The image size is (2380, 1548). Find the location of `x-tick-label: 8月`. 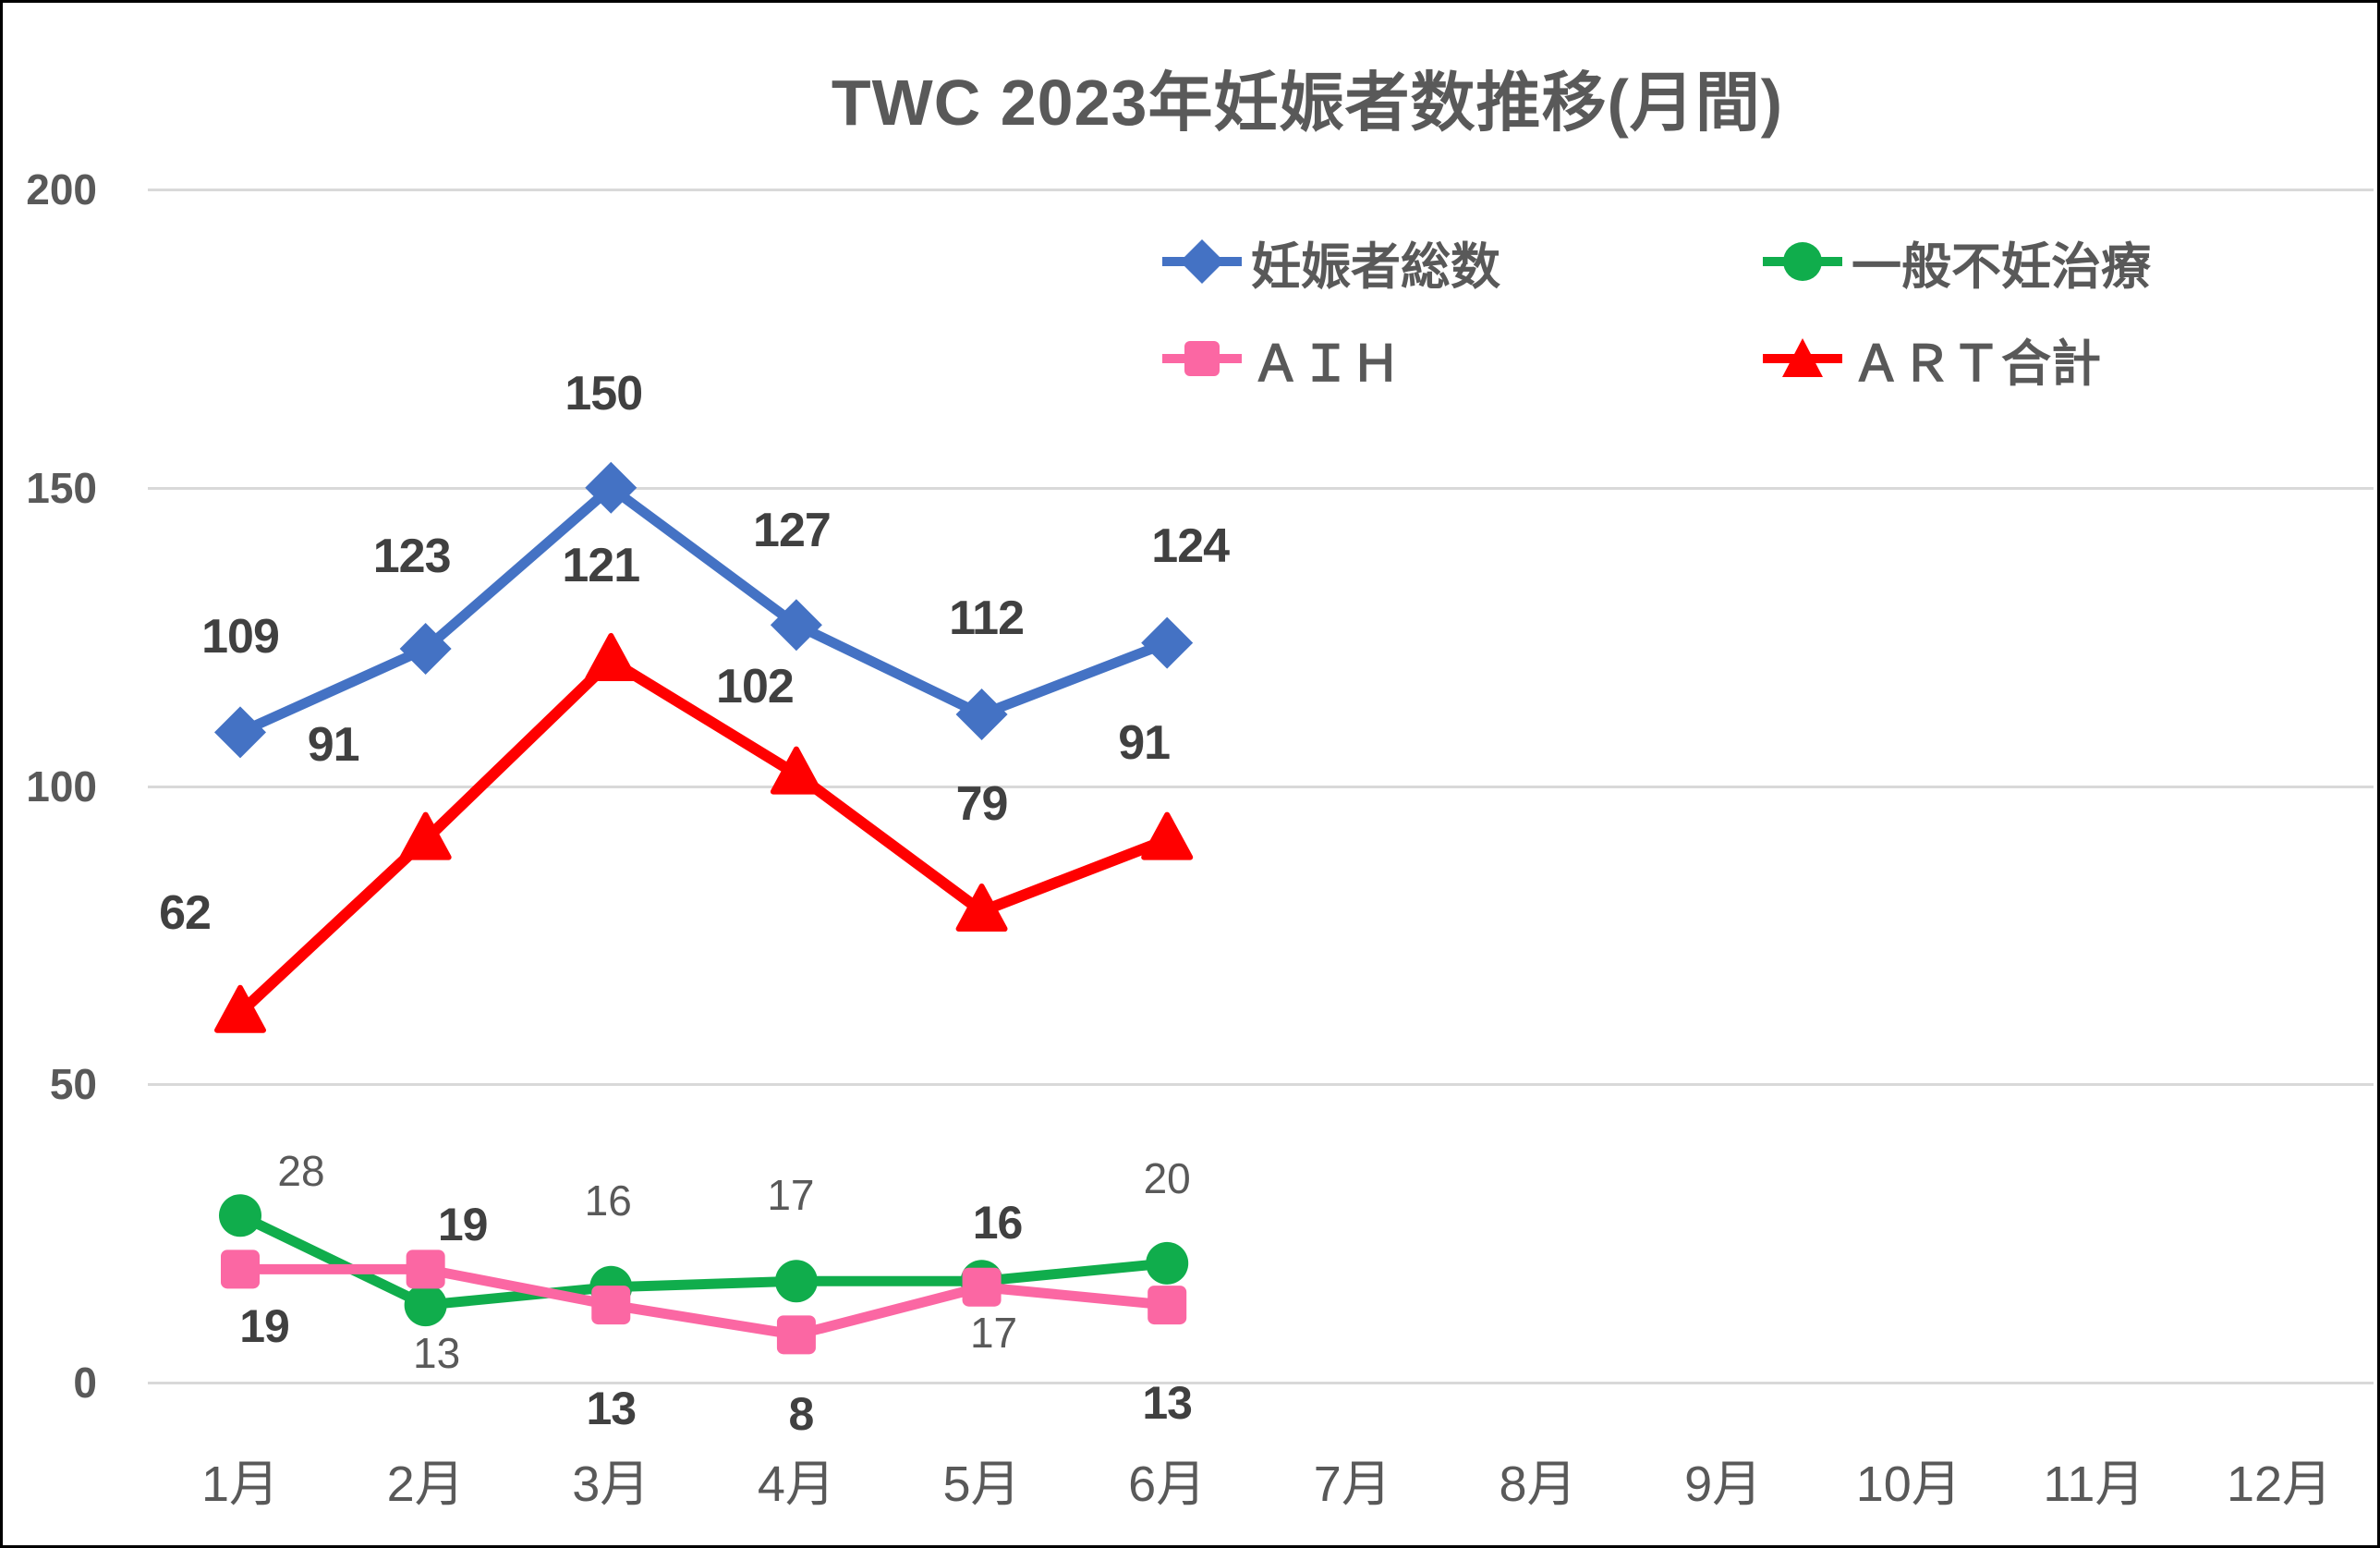

x-tick-label: 8月 is located at coordinates (1538, 1484).